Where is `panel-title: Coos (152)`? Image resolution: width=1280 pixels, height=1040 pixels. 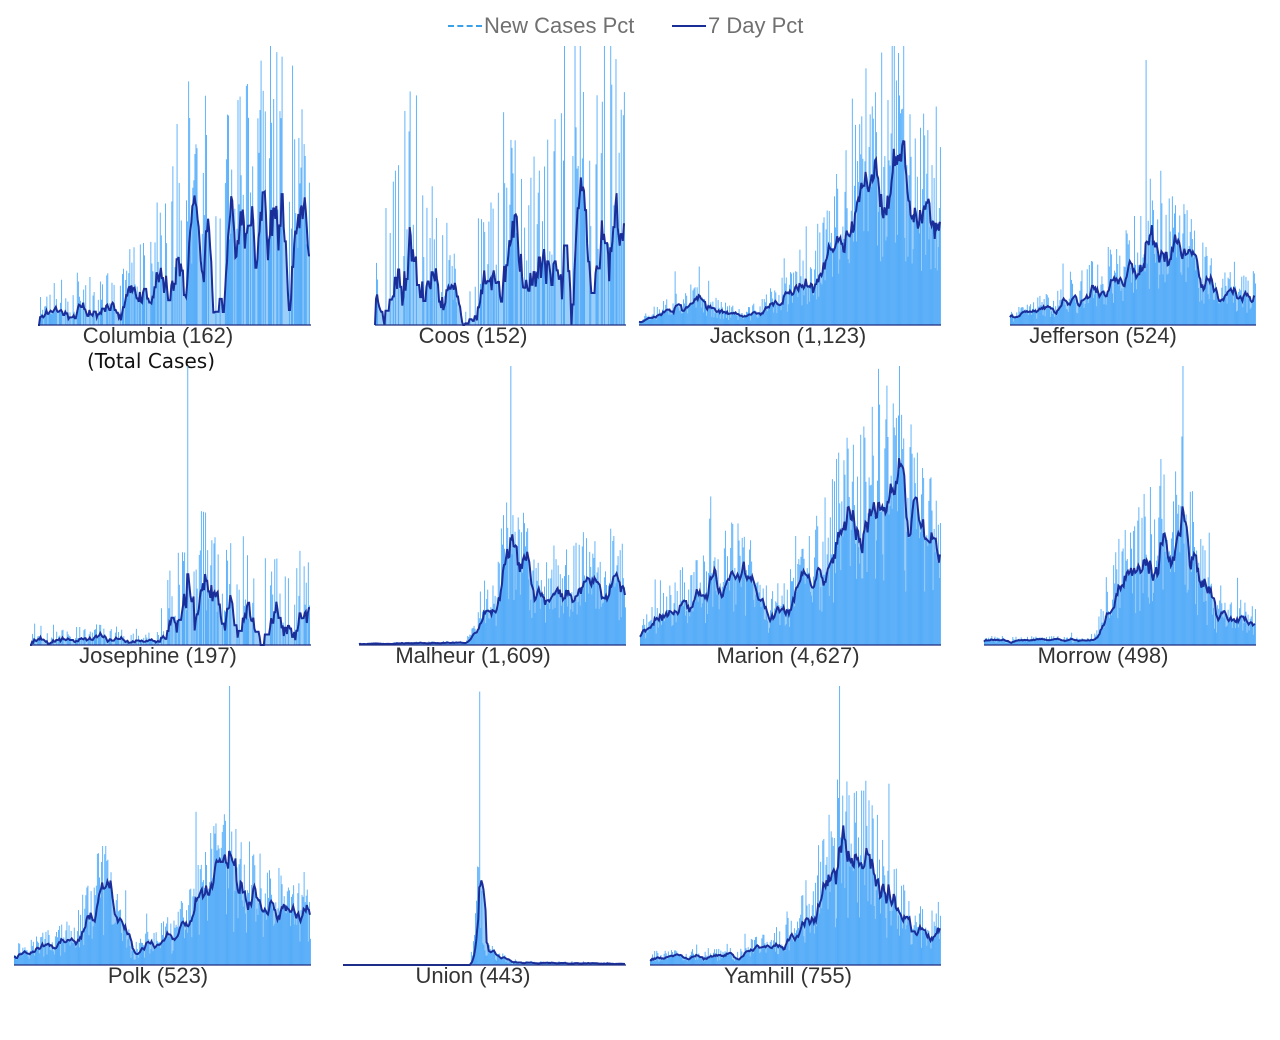
panel-title: Coos (152) is located at coordinates (473, 335).